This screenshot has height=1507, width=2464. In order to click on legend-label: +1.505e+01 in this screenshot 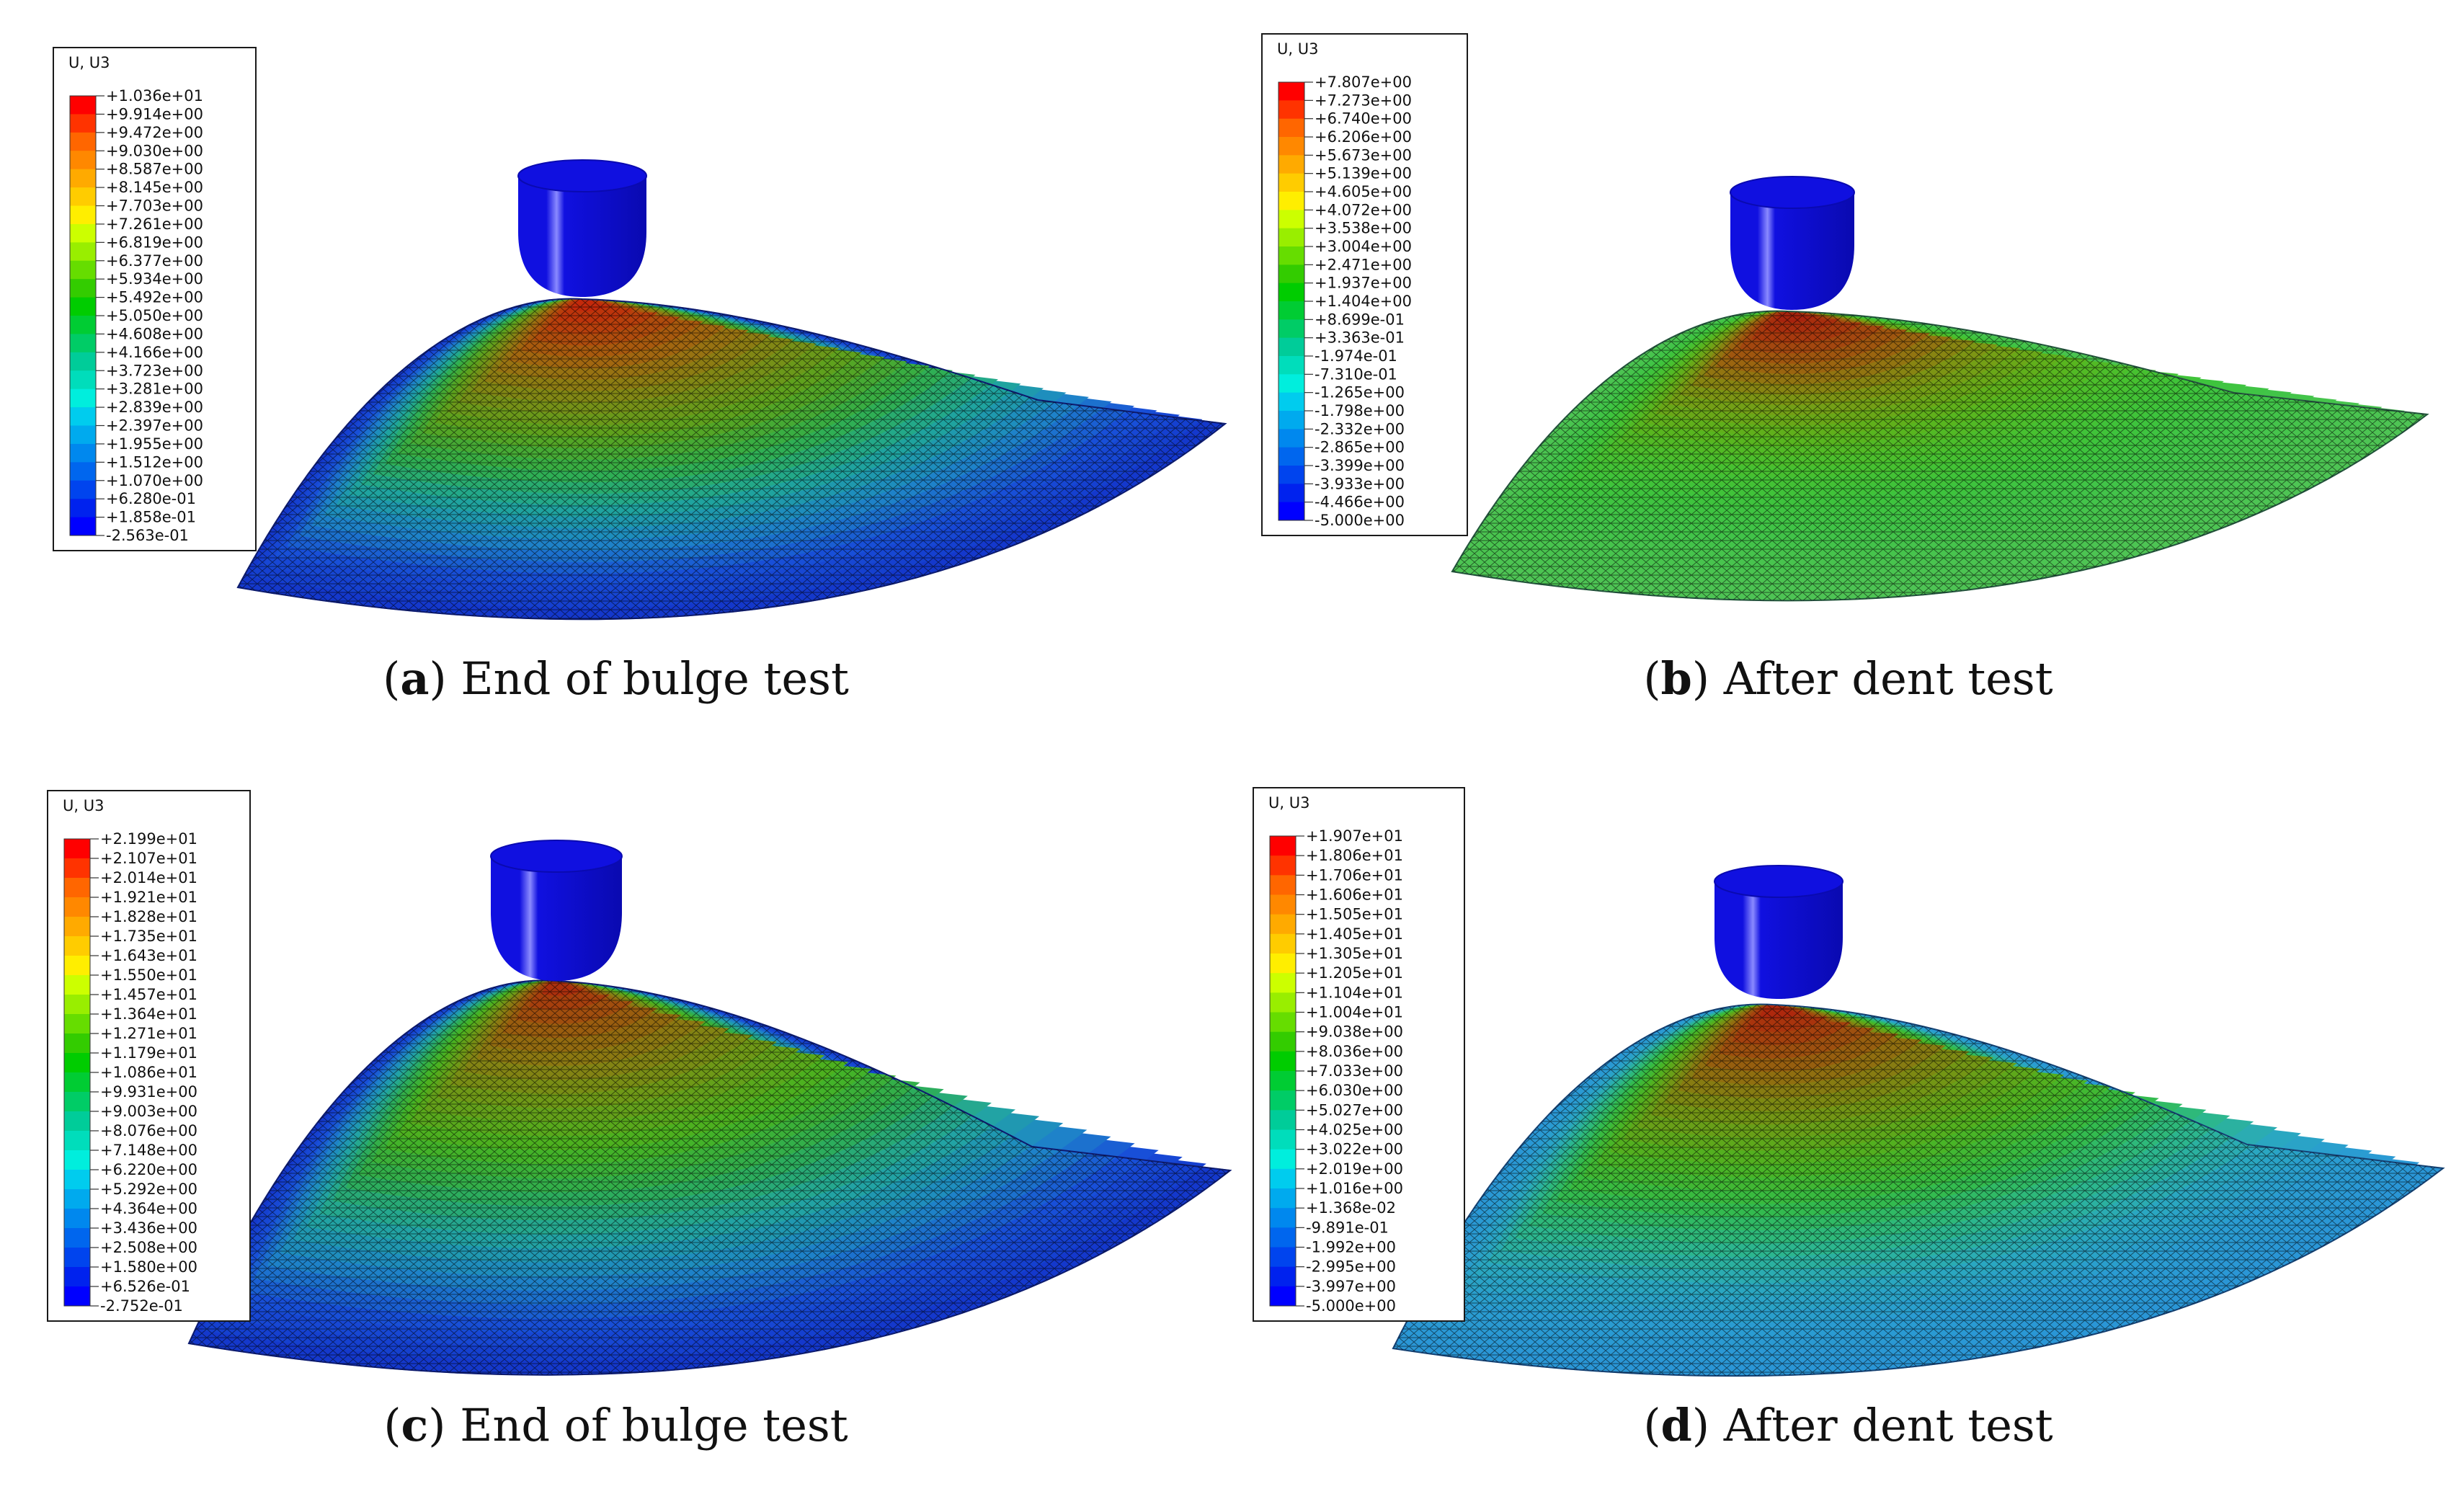, I will do `click(1354, 914)`.